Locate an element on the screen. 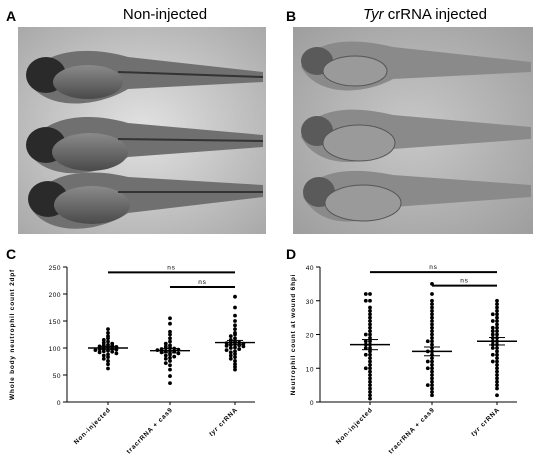 The width and height of the screenshot is (559, 473). chart-d-ytick-label: 20 is located at coordinates (310, 336).